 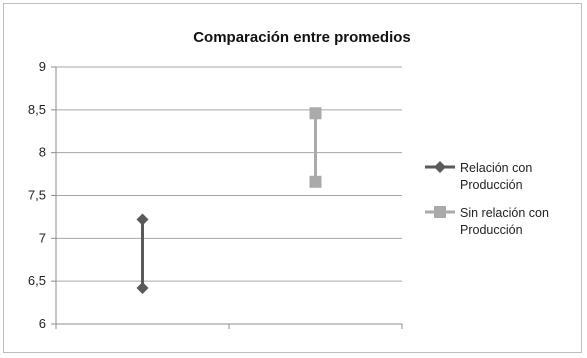 I want to click on y-tick-labels: 6 6,5 7 7,5 8 8,5 9, so click(x=37, y=195).